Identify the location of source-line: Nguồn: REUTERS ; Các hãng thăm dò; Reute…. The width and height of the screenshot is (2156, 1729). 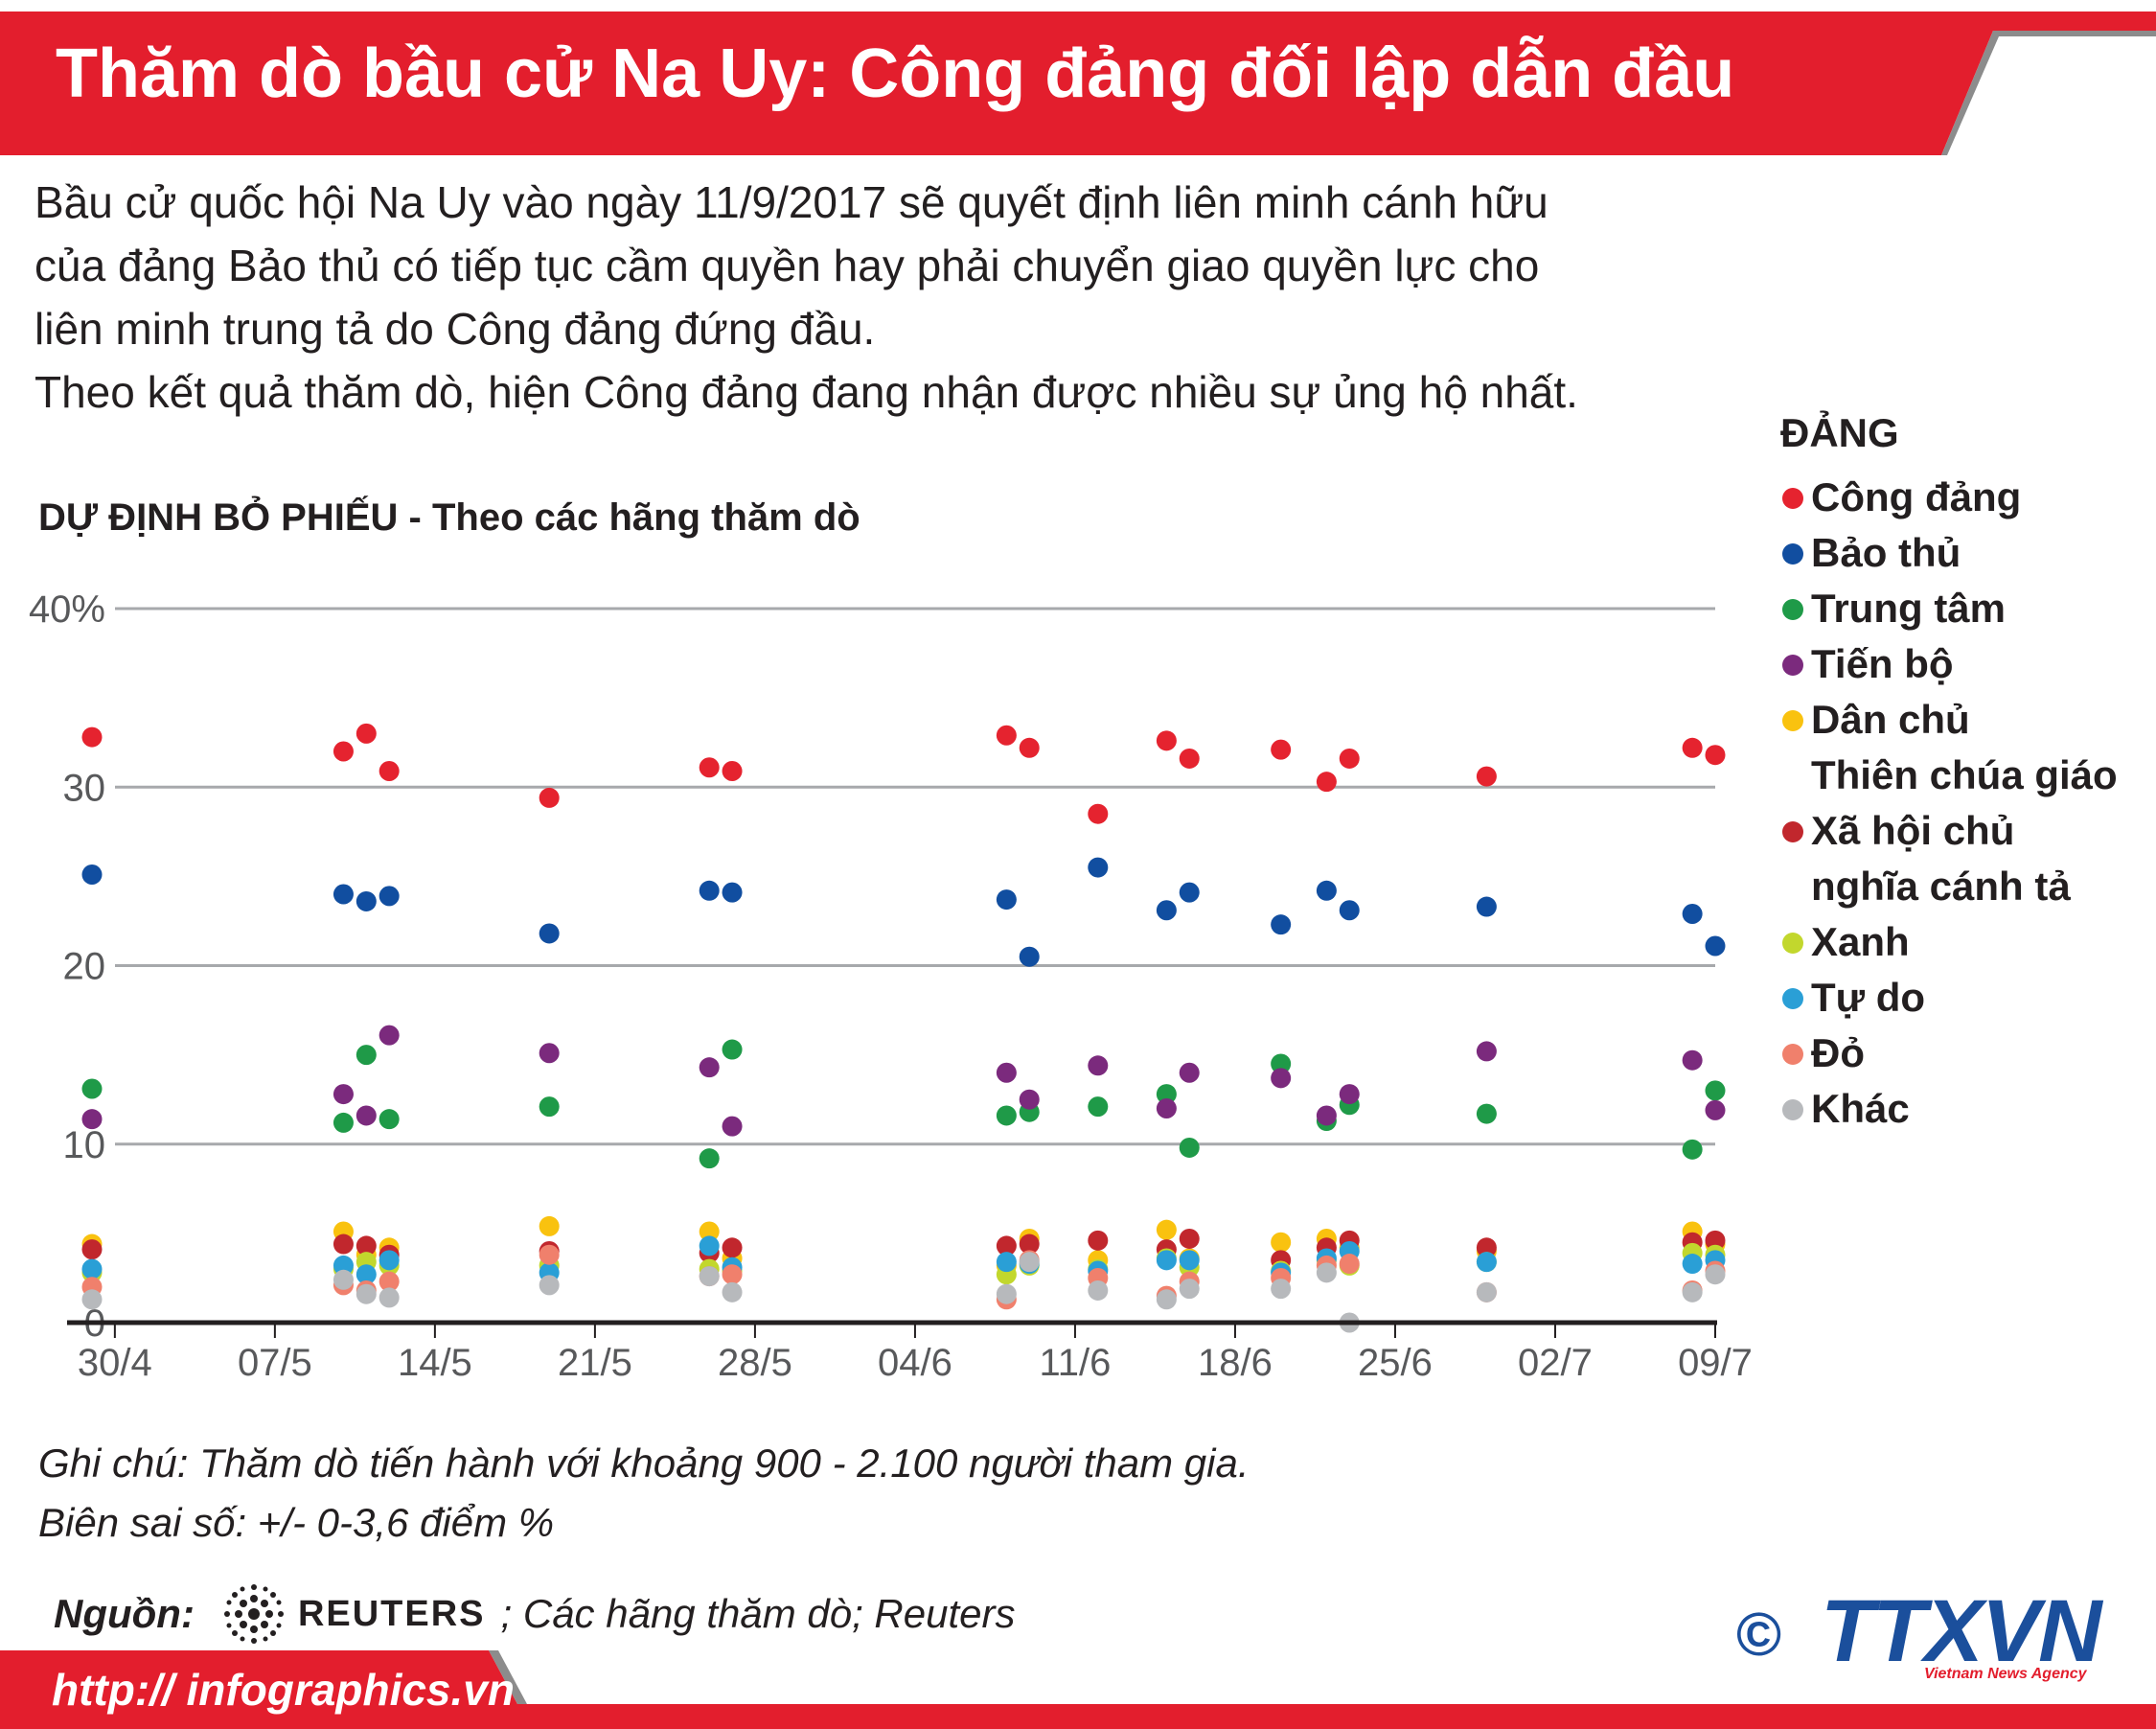
(535, 1614).